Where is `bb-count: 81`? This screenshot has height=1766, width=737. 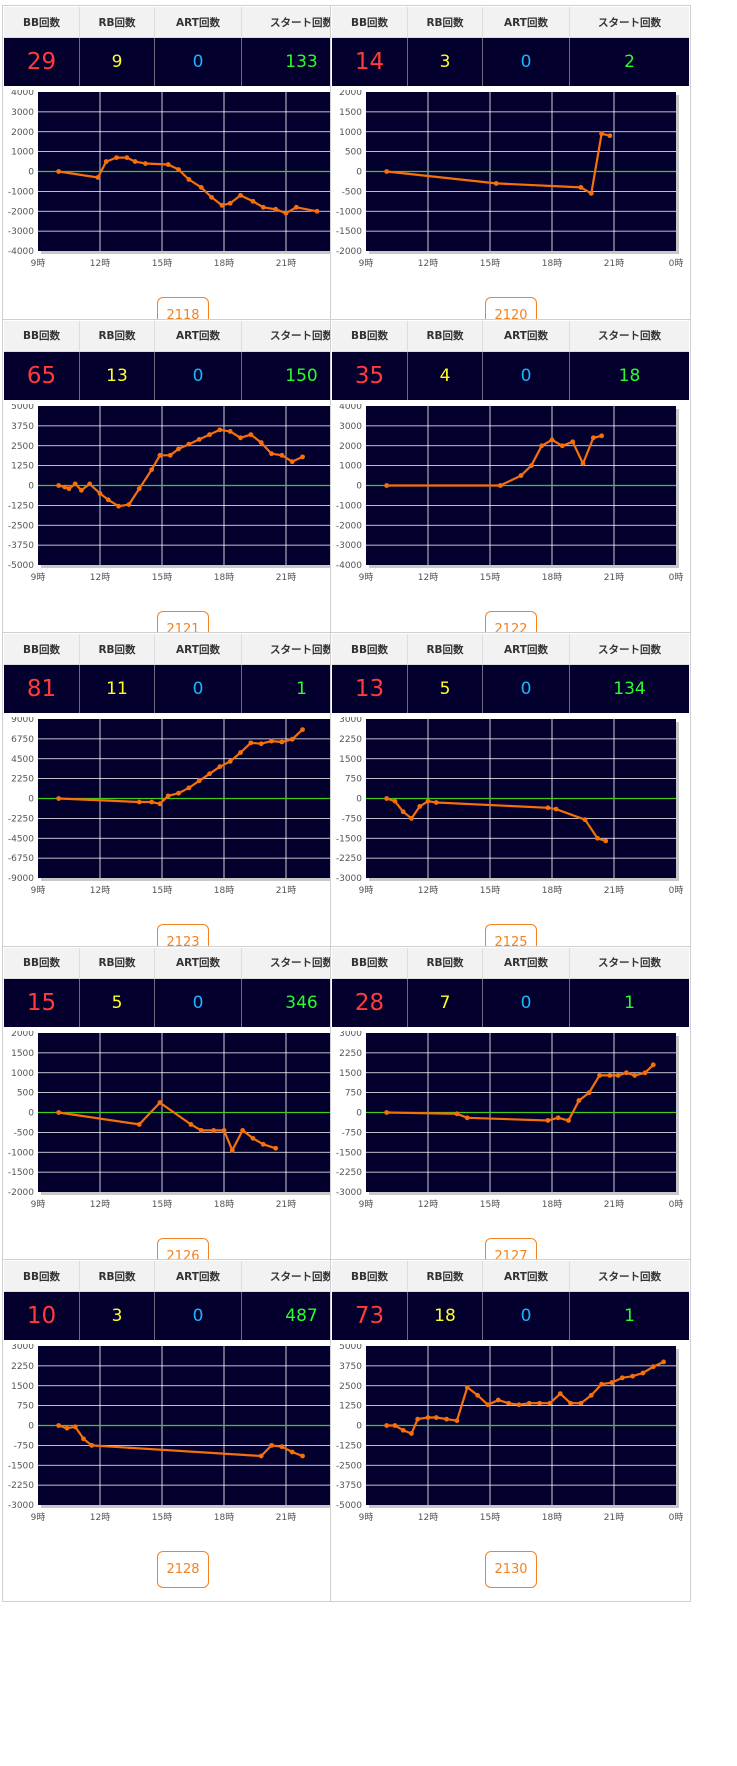
bb-count: 81 is located at coordinates (42, 689).